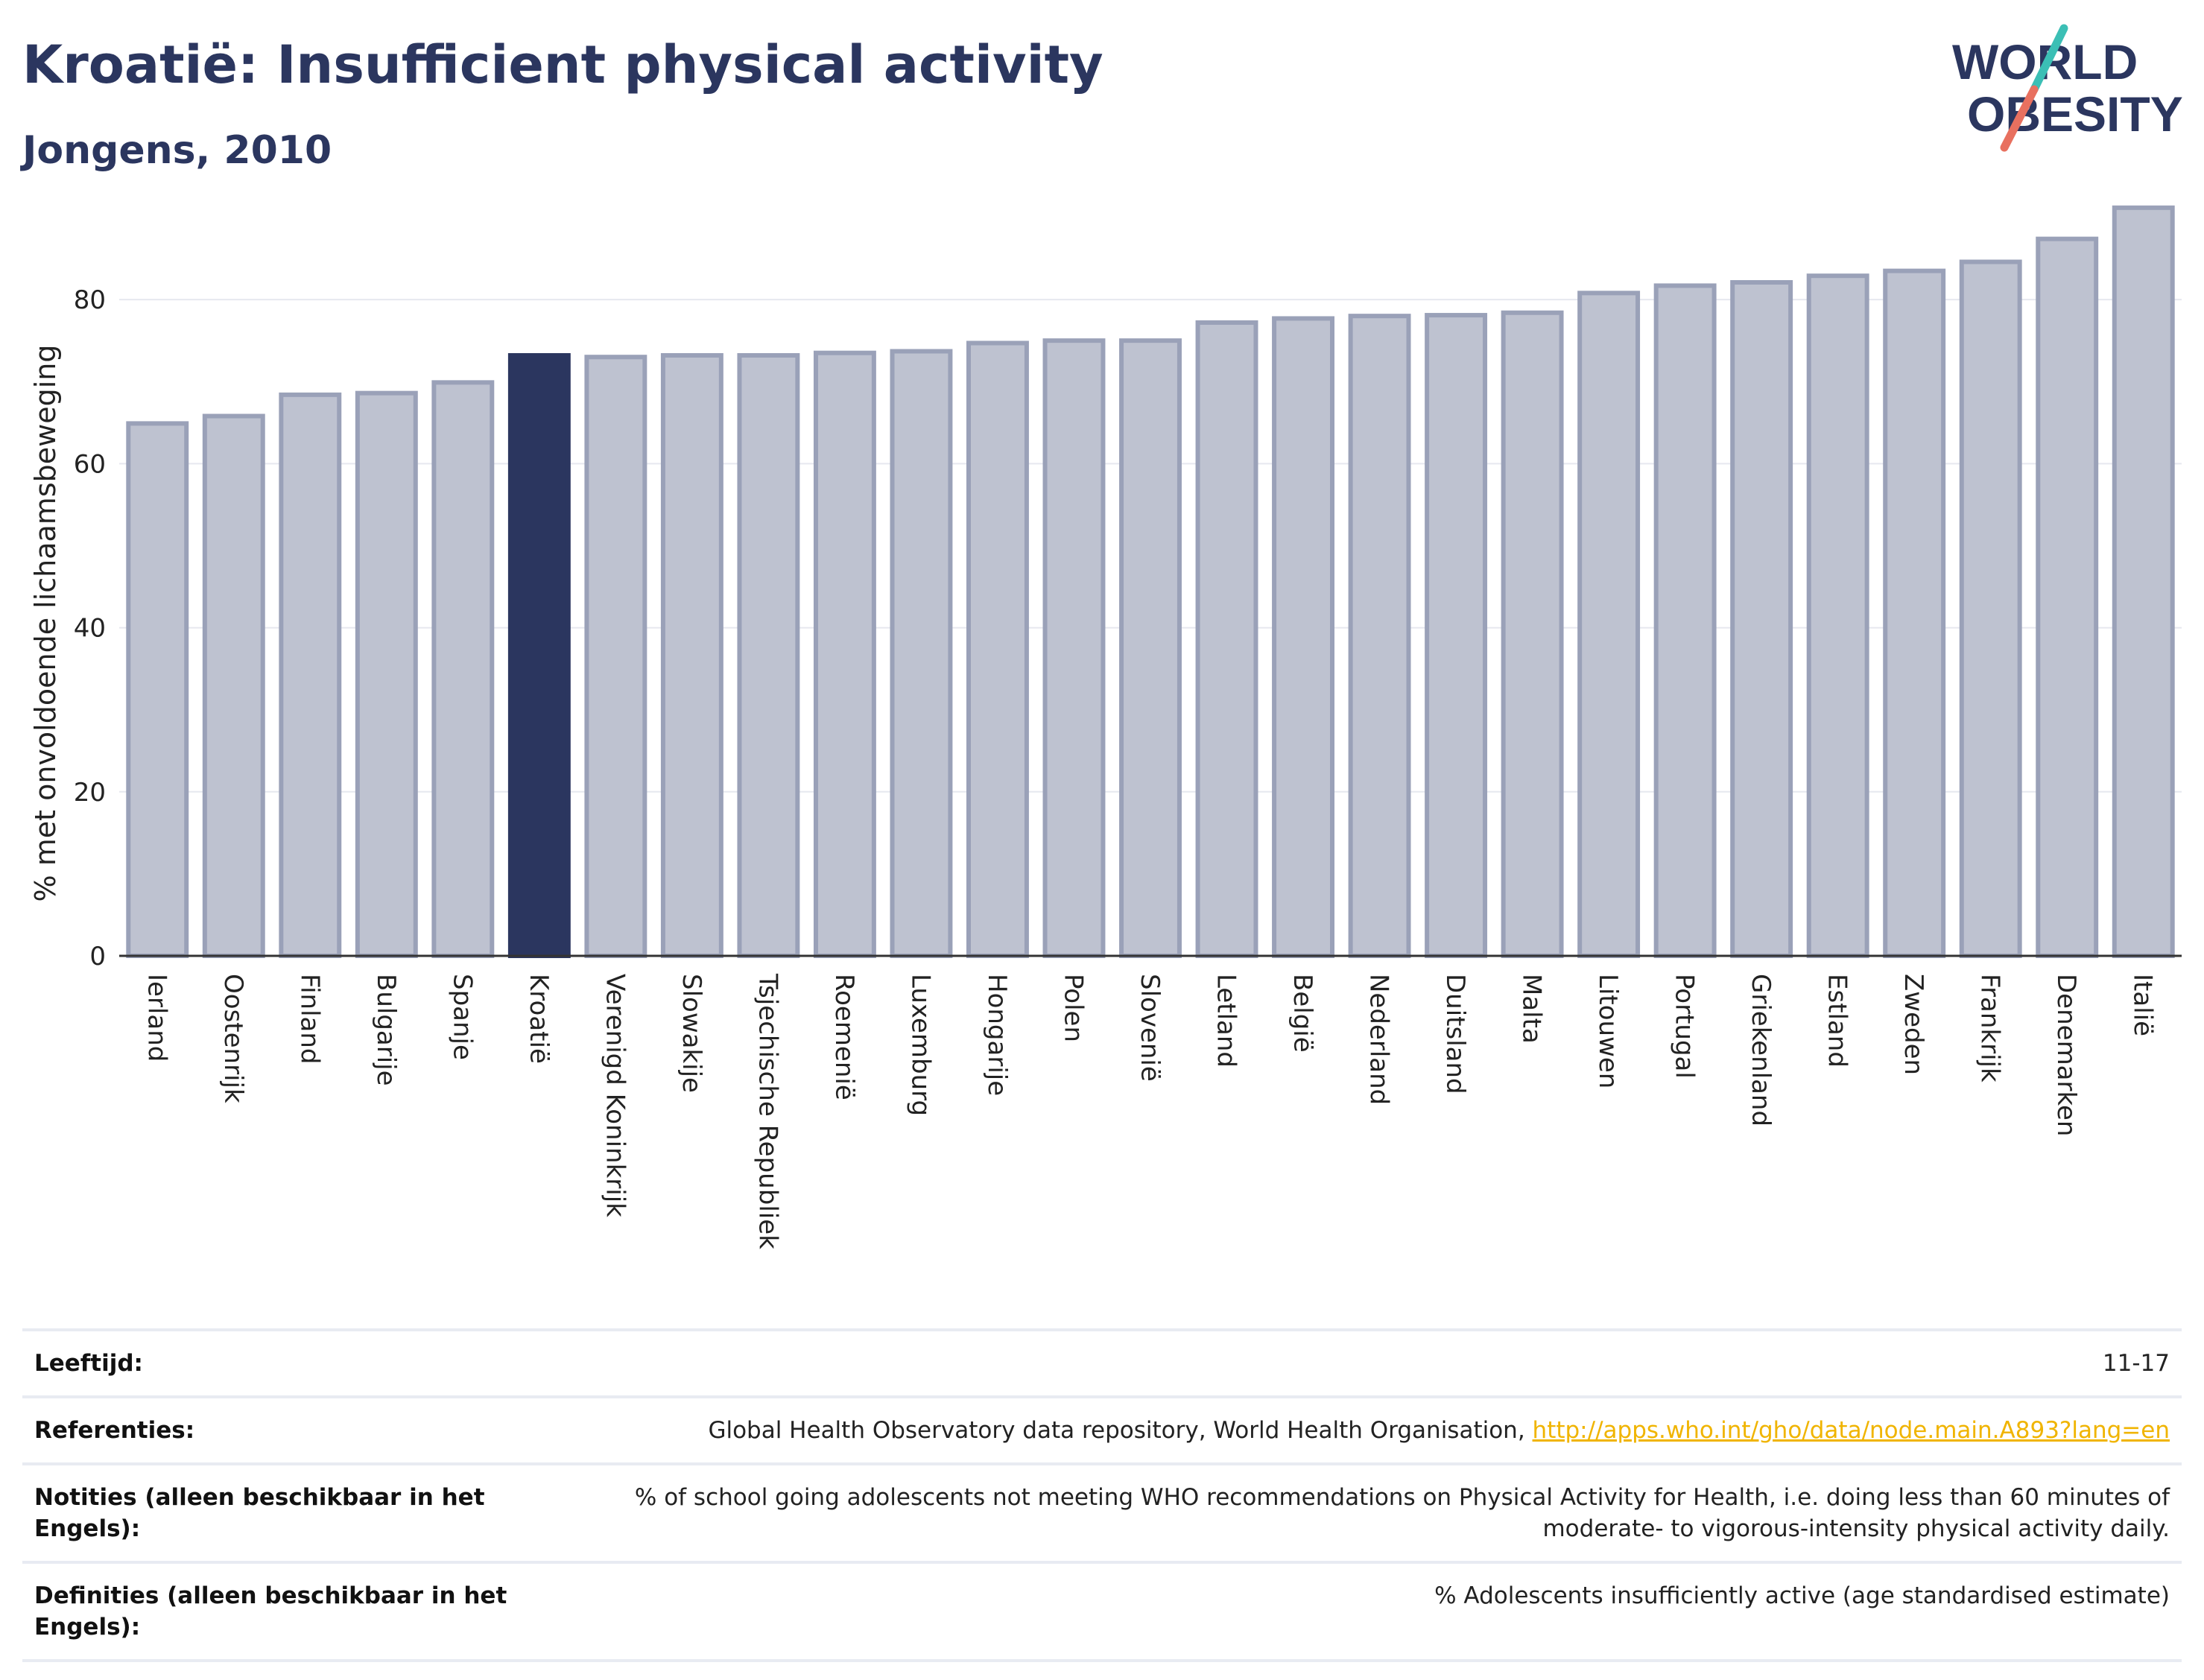  I want to click on x-tick-label: Italië, so click(2143, 1005).